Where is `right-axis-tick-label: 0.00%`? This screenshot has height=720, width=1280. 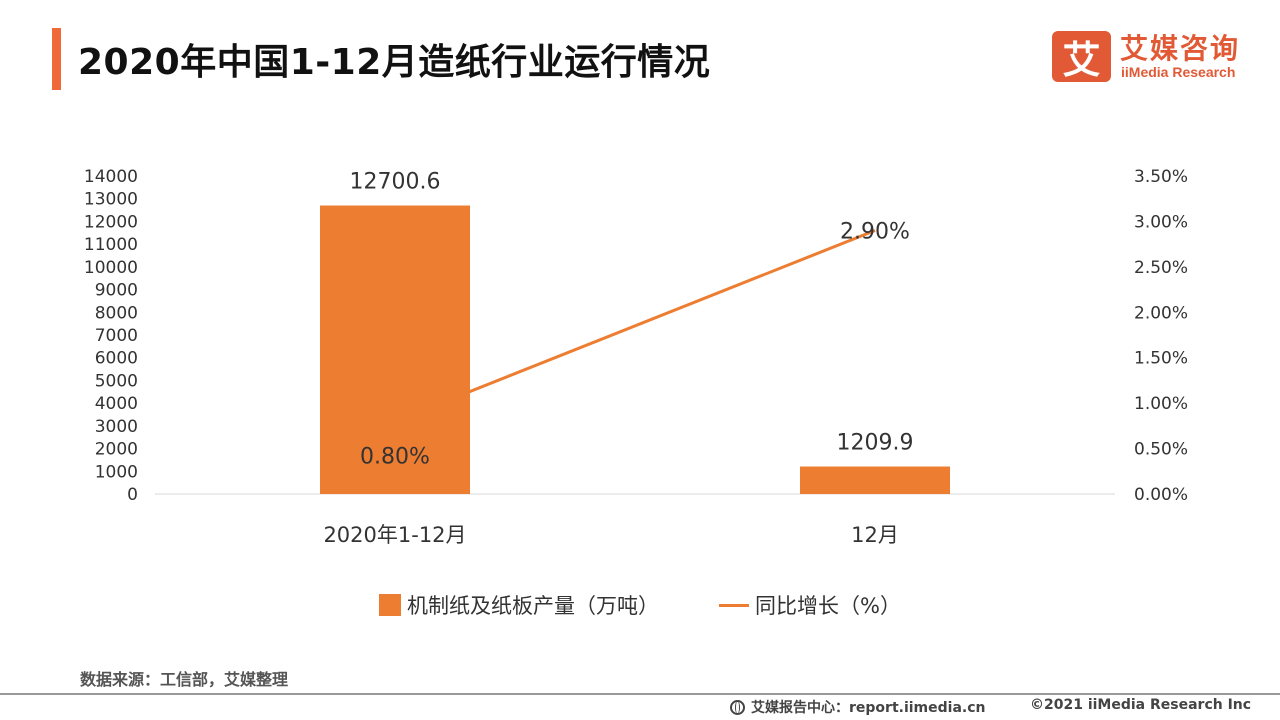 right-axis-tick-label: 0.00% is located at coordinates (1161, 495).